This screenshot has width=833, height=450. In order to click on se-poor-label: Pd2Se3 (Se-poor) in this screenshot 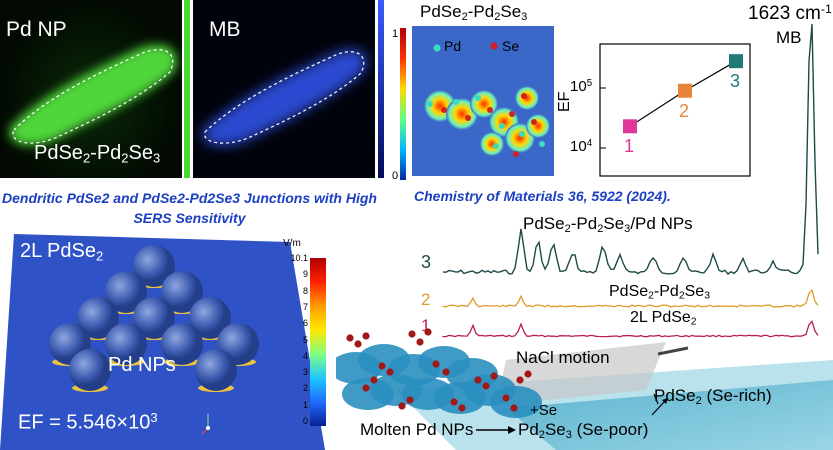, I will do `click(583, 430)`.